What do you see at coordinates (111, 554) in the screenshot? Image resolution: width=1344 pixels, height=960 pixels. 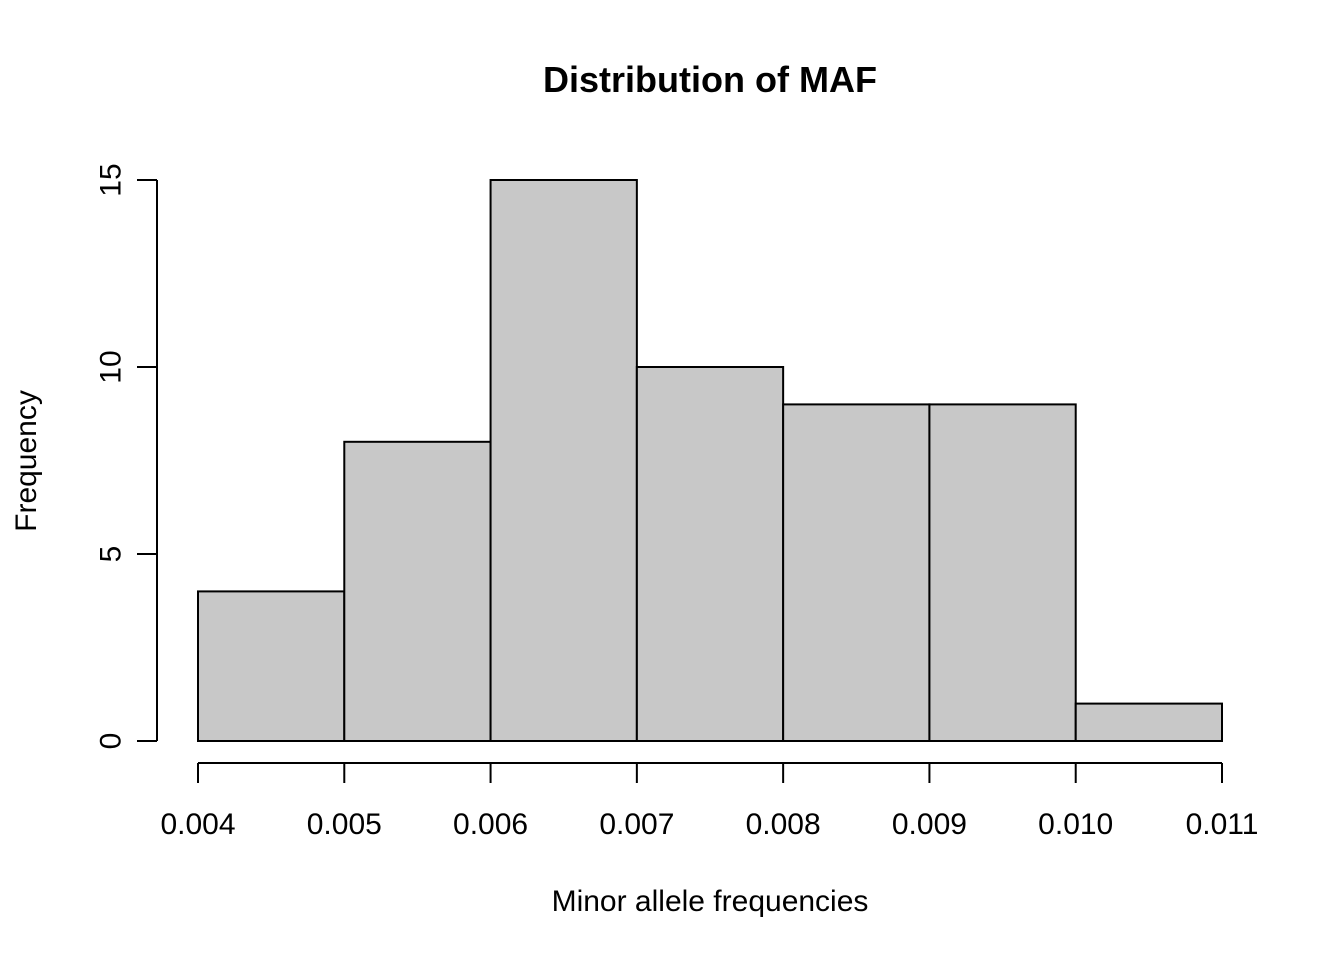 I see `y-tick-label-1: 5` at bounding box center [111, 554].